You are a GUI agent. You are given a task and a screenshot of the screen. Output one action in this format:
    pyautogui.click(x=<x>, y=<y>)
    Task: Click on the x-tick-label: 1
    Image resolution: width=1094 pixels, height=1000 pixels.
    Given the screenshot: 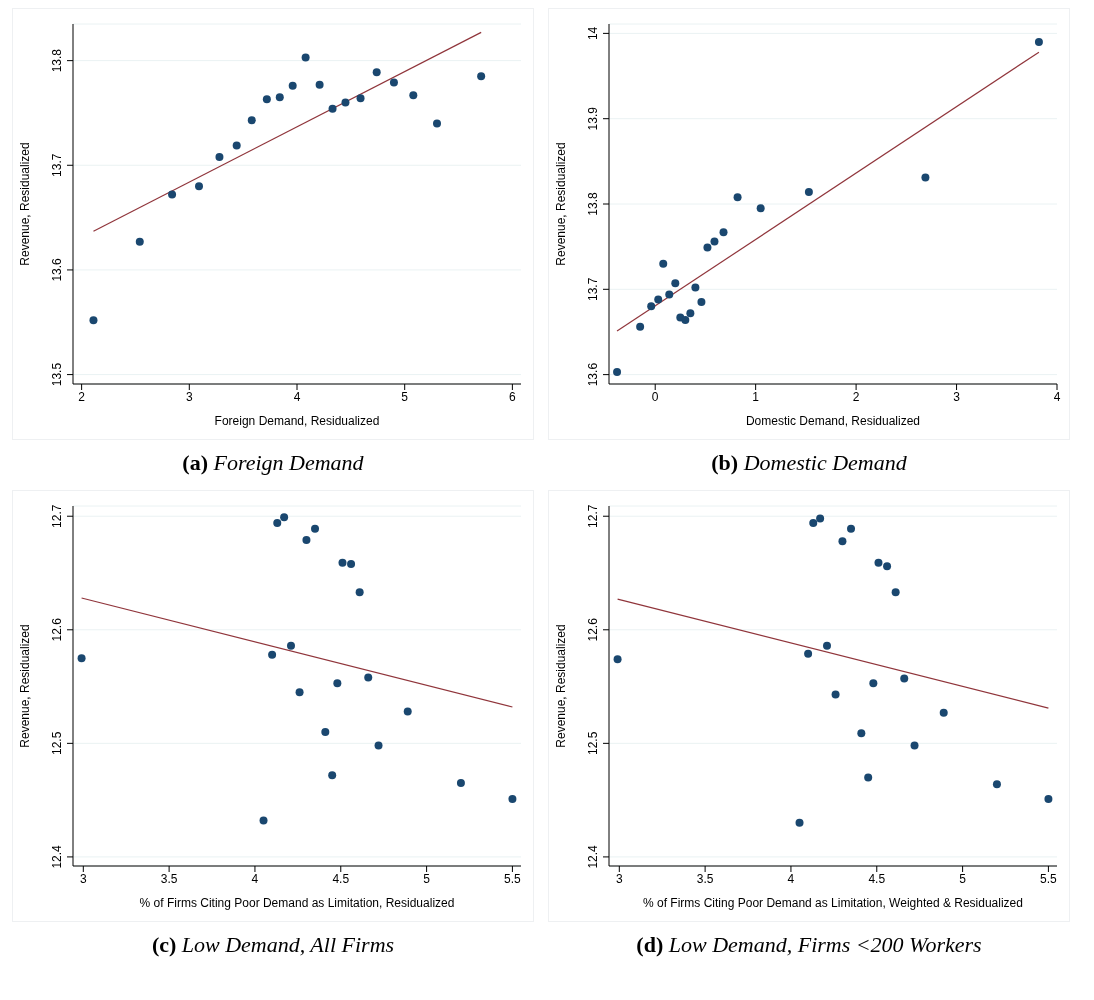 What is the action you would take?
    pyautogui.click(x=756, y=396)
    